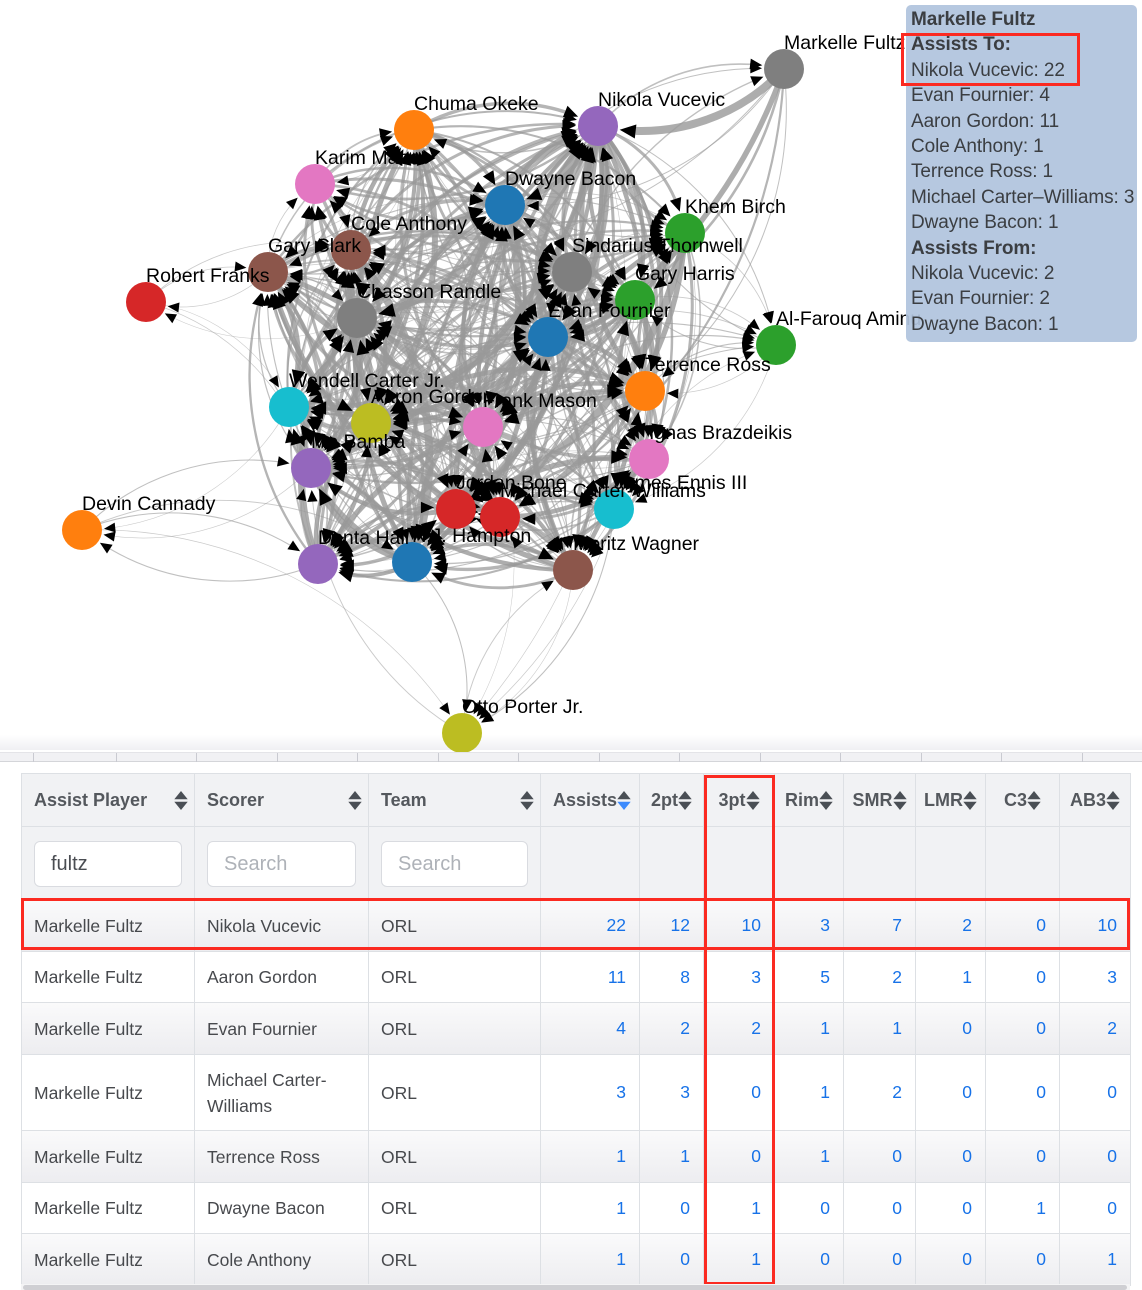 The height and width of the screenshot is (1290, 1142). I want to click on svg-text: Mo Bamba, so click(358, 442).